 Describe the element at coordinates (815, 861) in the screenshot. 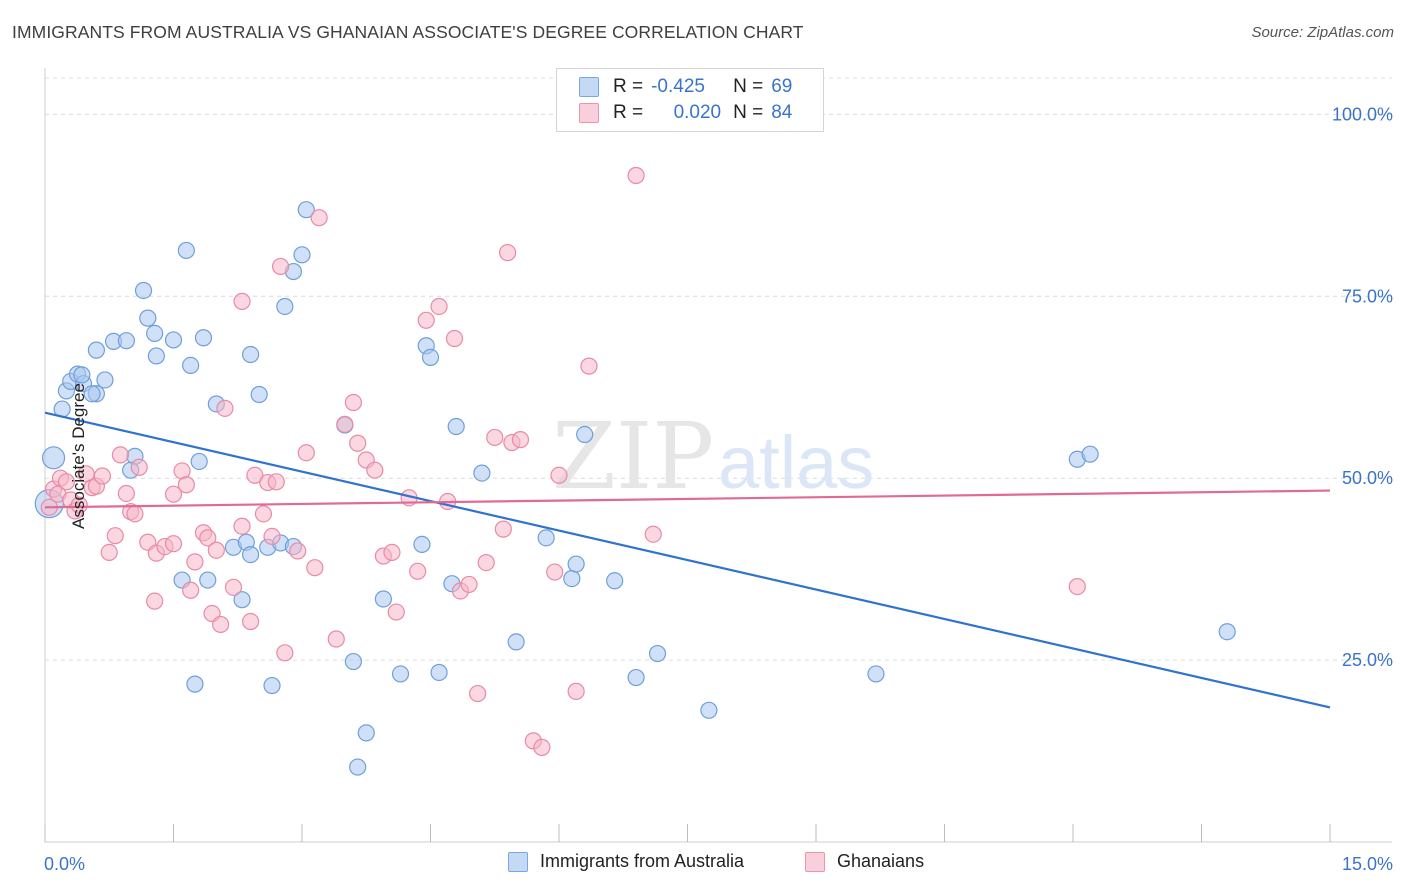

I see `series-swatch-ghanaians` at that location.